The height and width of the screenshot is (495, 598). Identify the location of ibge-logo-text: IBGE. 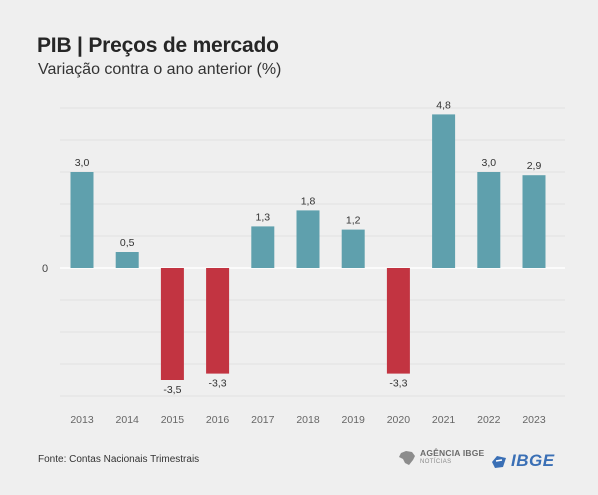
(533, 460).